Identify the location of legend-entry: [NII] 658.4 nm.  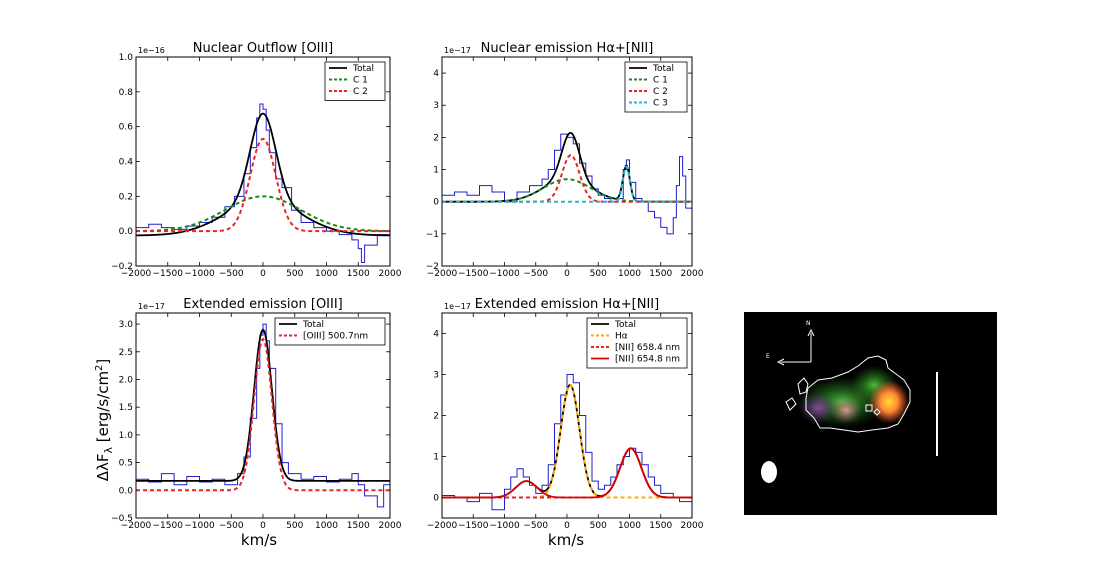
(647, 348).